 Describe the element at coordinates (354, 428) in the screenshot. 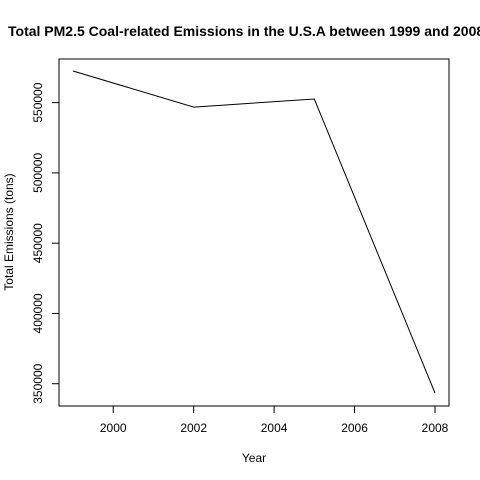

I see `x-tick-label-2006: 2006` at that location.